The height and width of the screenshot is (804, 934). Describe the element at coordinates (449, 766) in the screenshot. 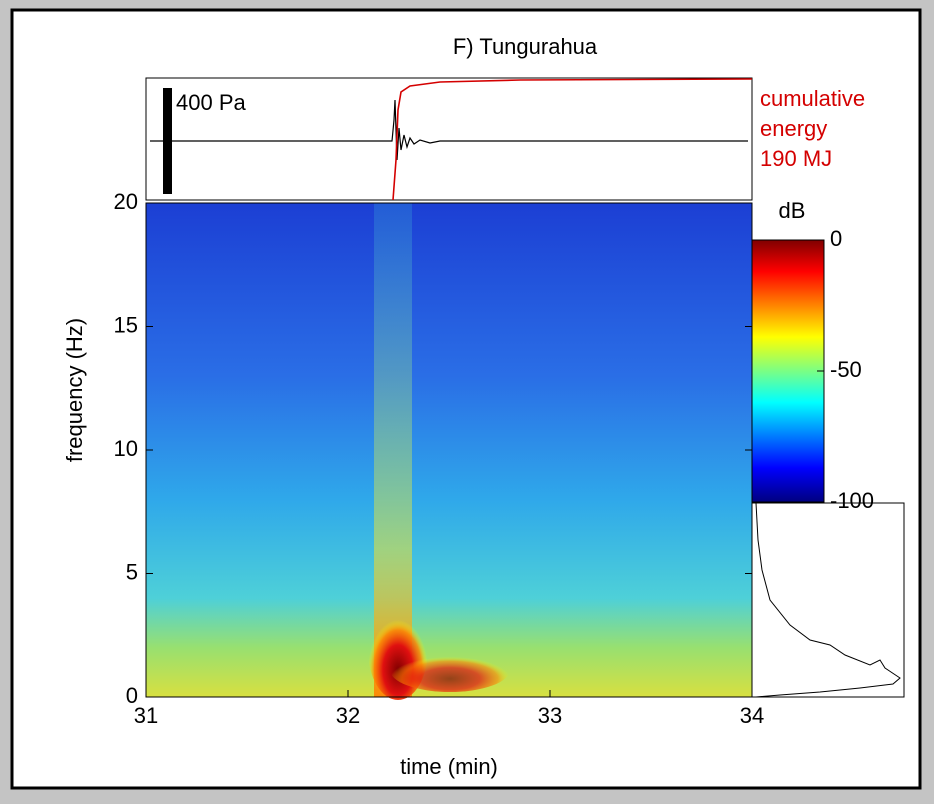

I see `x-axis-label: time (min)` at that location.